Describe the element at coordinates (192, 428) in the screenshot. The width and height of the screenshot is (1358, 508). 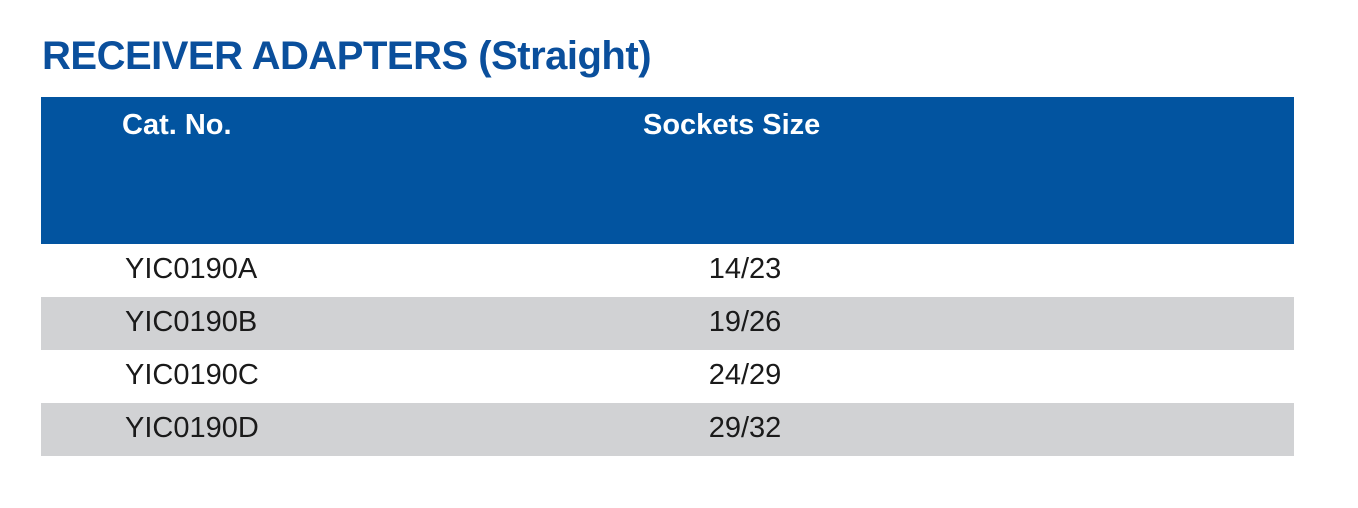
I see `cat-no-cell: YIC0190D` at that location.